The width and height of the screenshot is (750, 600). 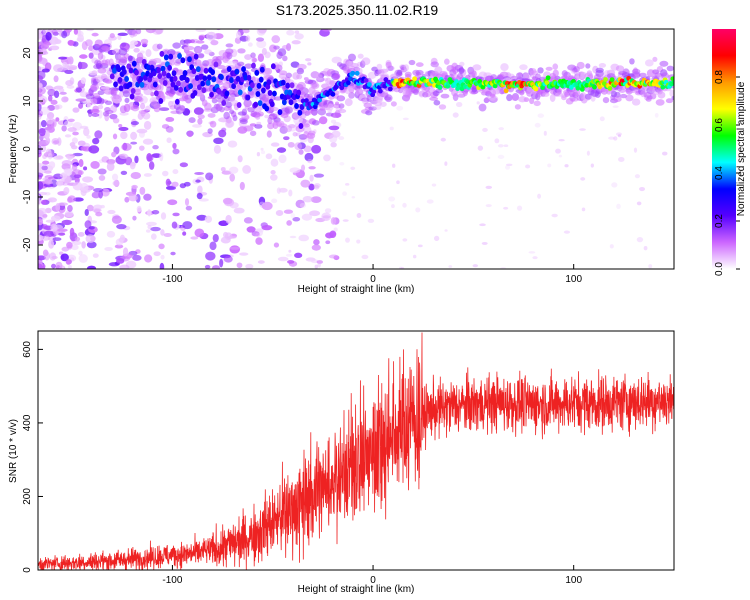 What do you see at coordinates (719, 125) in the screenshot?
I see `colorbar-tick-label: 0.6` at bounding box center [719, 125].